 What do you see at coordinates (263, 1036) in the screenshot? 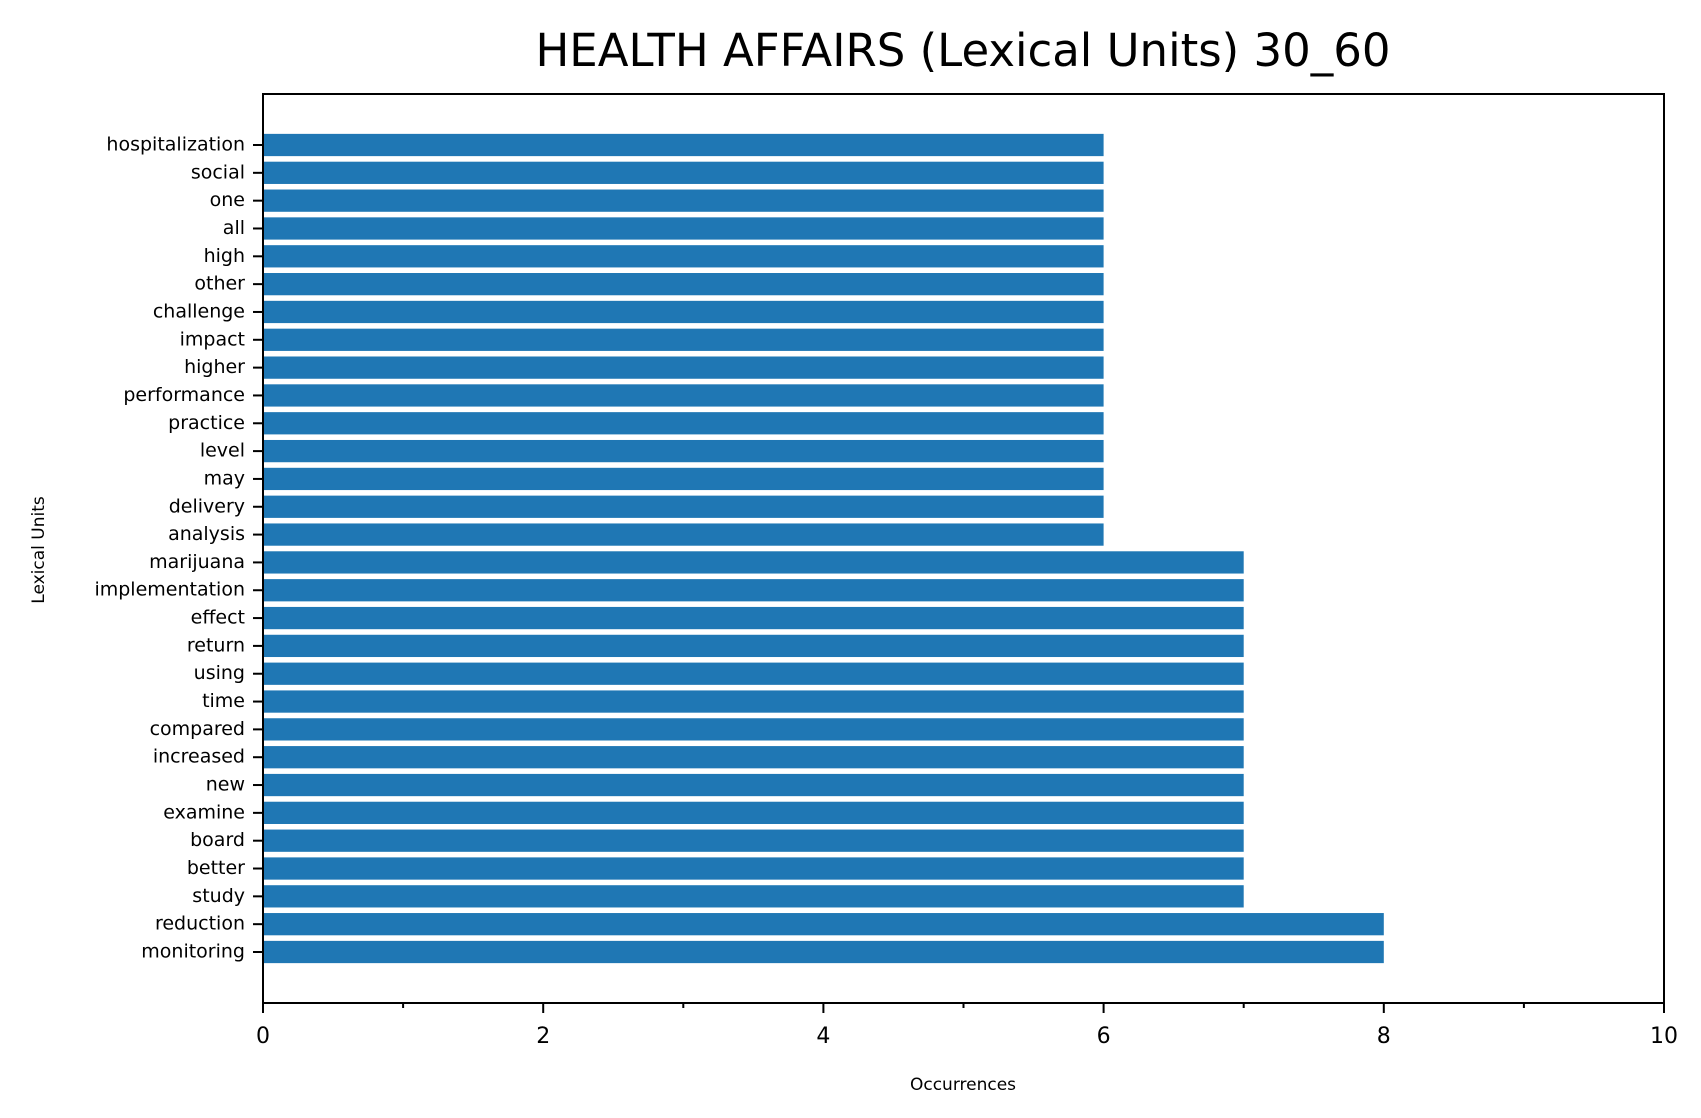
I see `x-tick-label: 0` at bounding box center [263, 1036].